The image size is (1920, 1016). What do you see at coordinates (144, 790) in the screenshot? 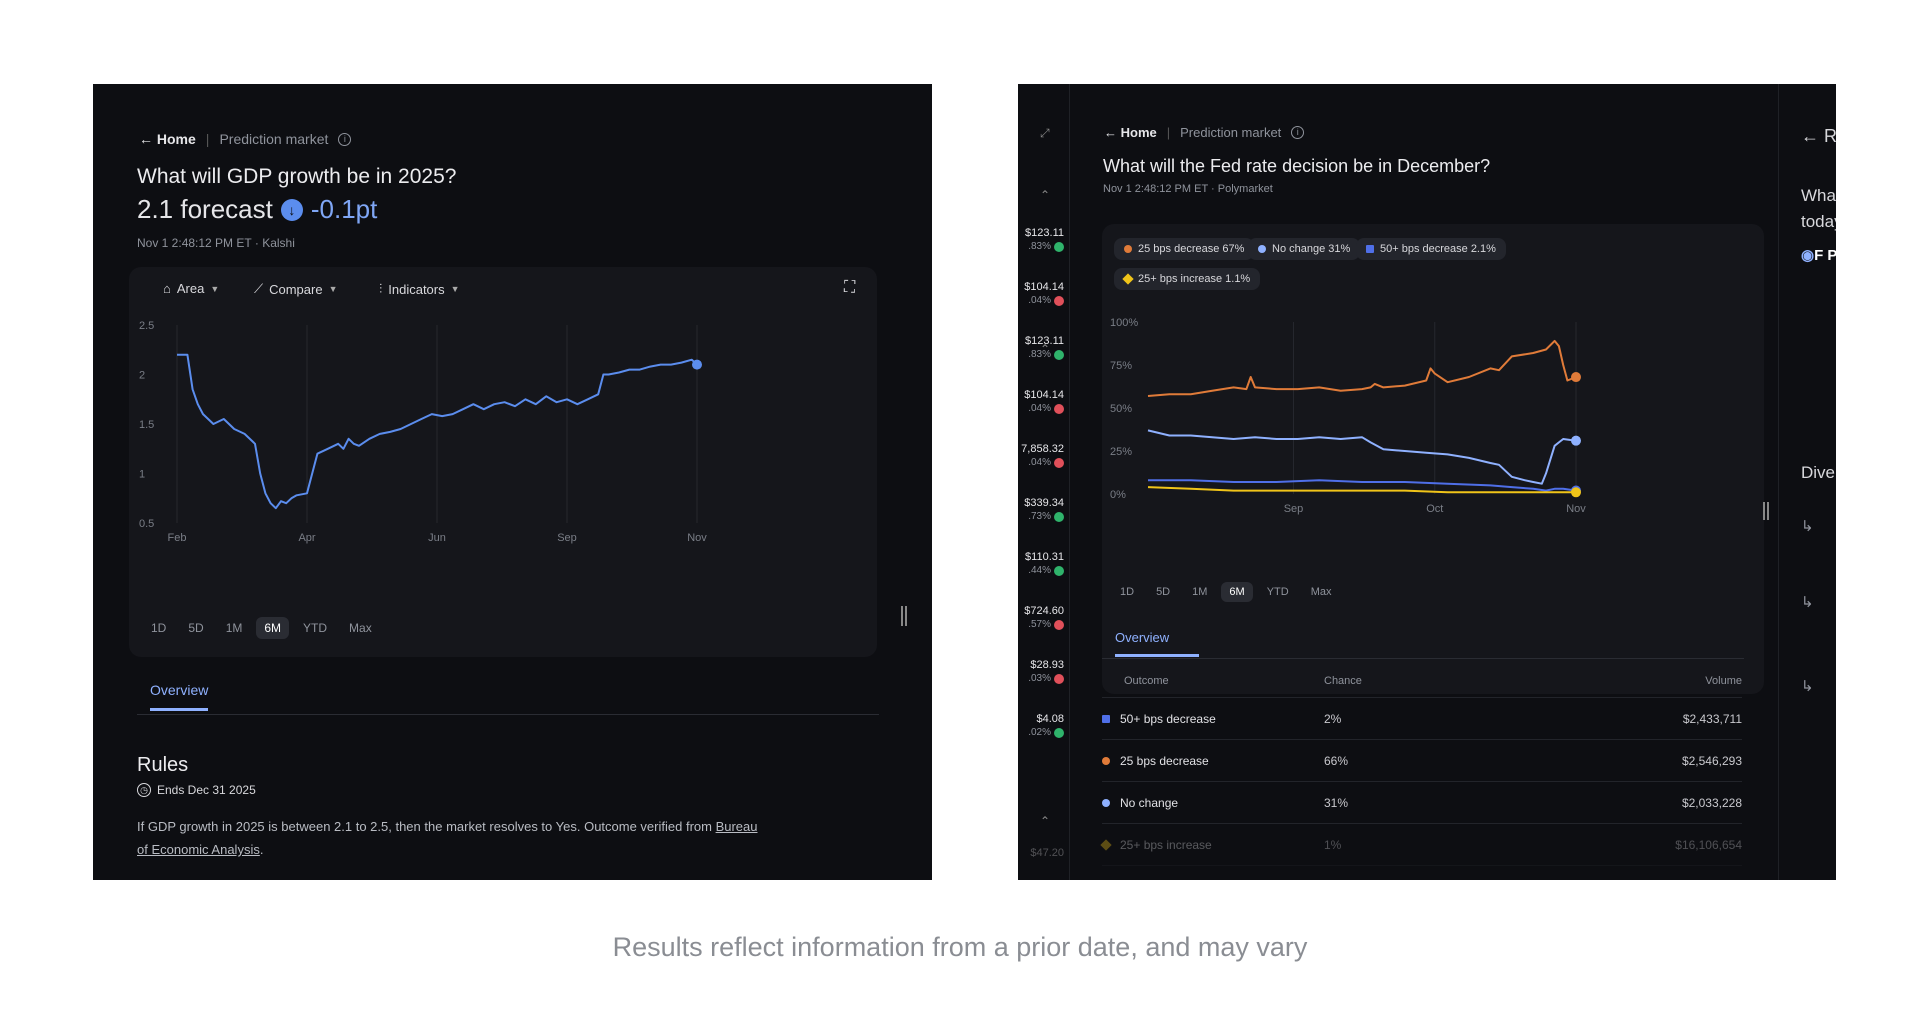
I see `clock-icon: ◷` at bounding box center [144, 790].